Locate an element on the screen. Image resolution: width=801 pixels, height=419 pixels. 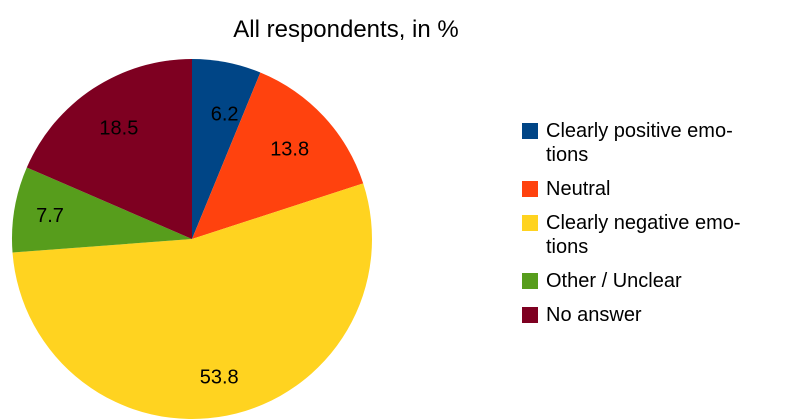
pie-slice-no-answer is located at coordinates (109, 149).